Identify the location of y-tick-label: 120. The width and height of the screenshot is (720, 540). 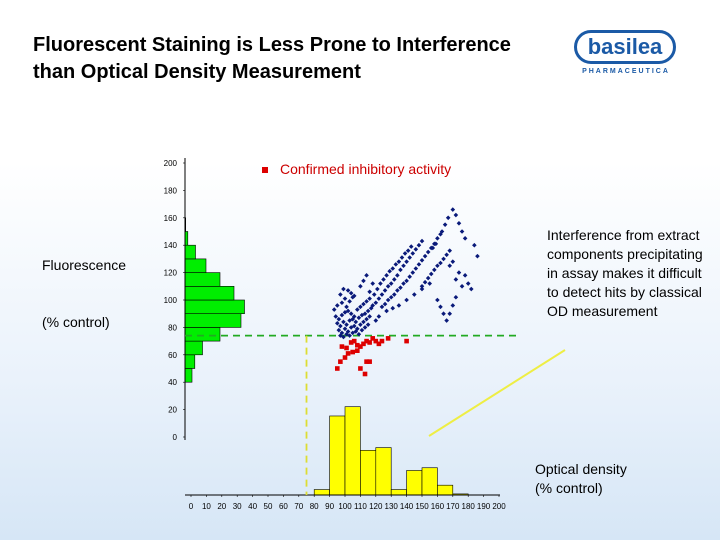
(171, 273).